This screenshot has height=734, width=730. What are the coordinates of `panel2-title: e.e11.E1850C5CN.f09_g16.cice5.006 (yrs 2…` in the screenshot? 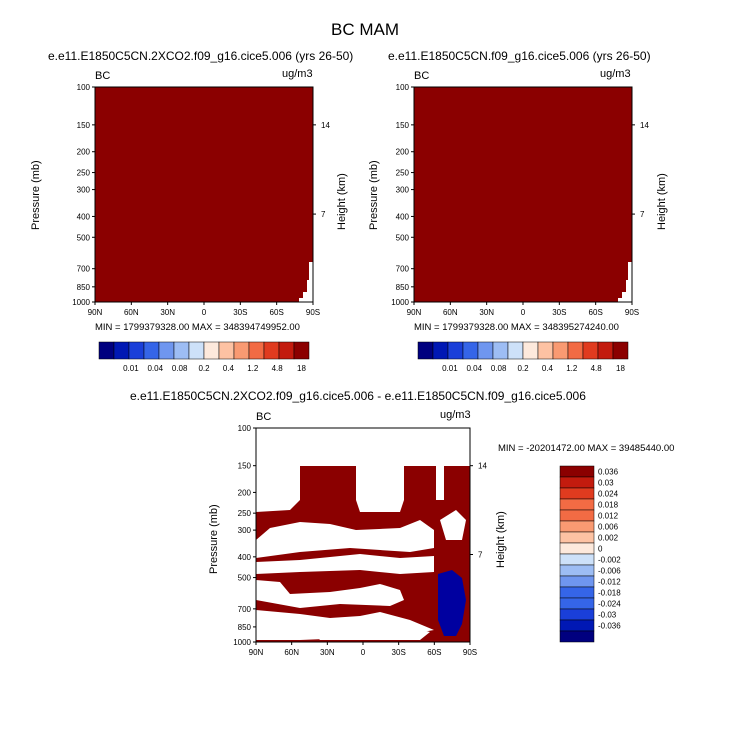 It's located at (519, 56).